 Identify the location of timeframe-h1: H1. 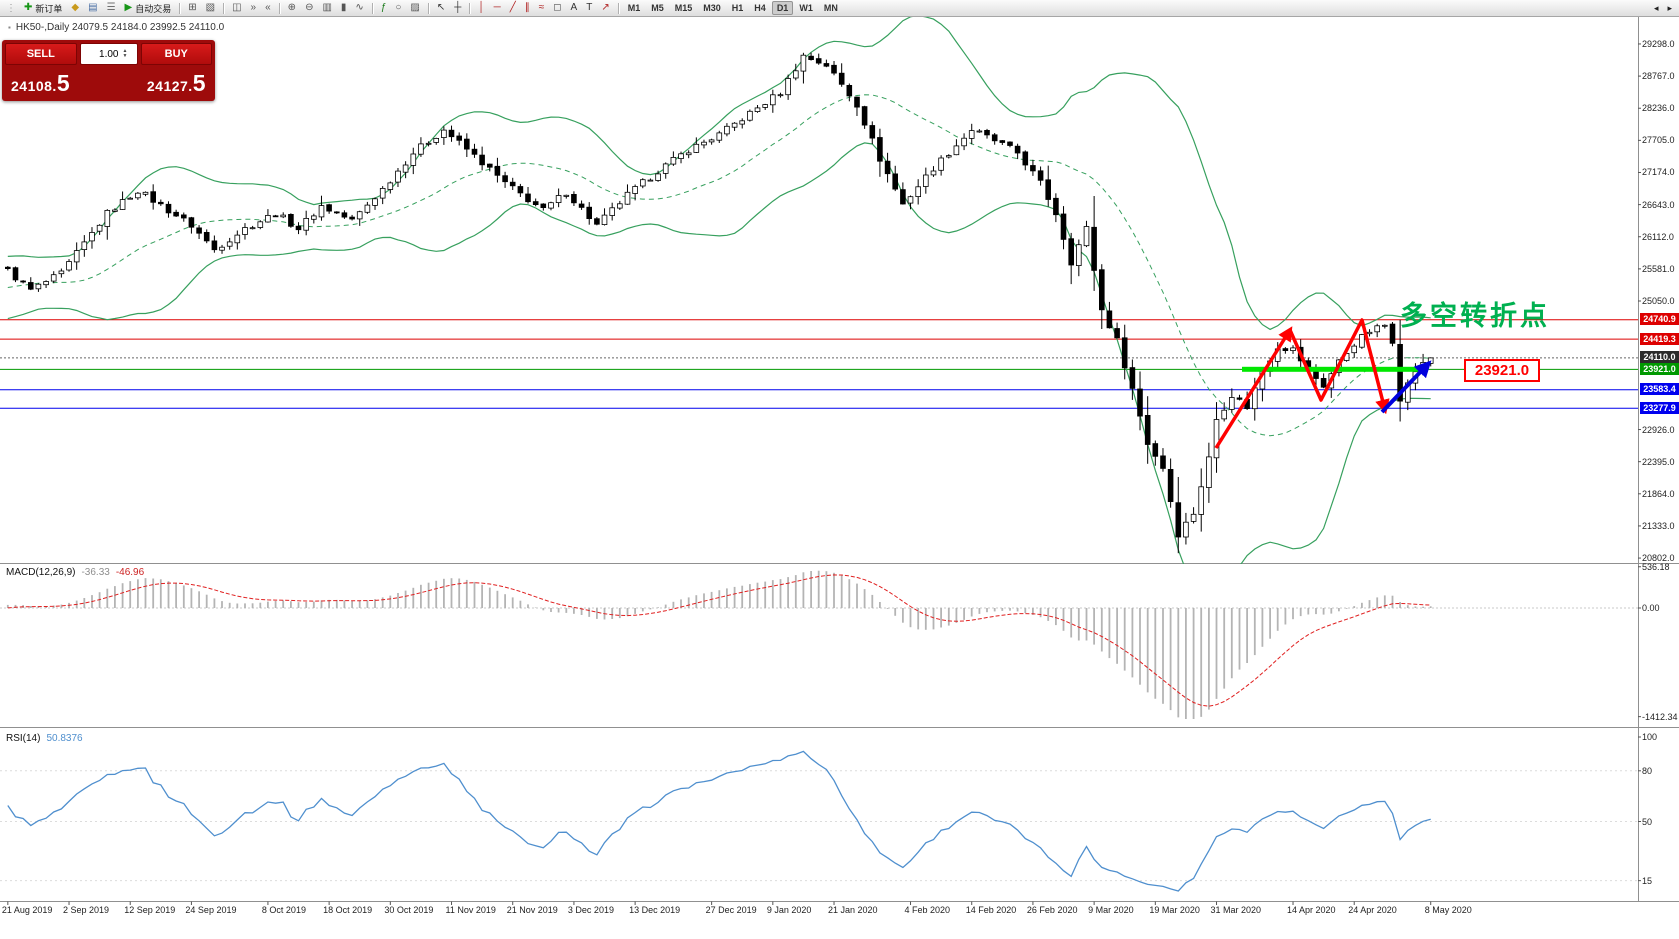
(738, 8).